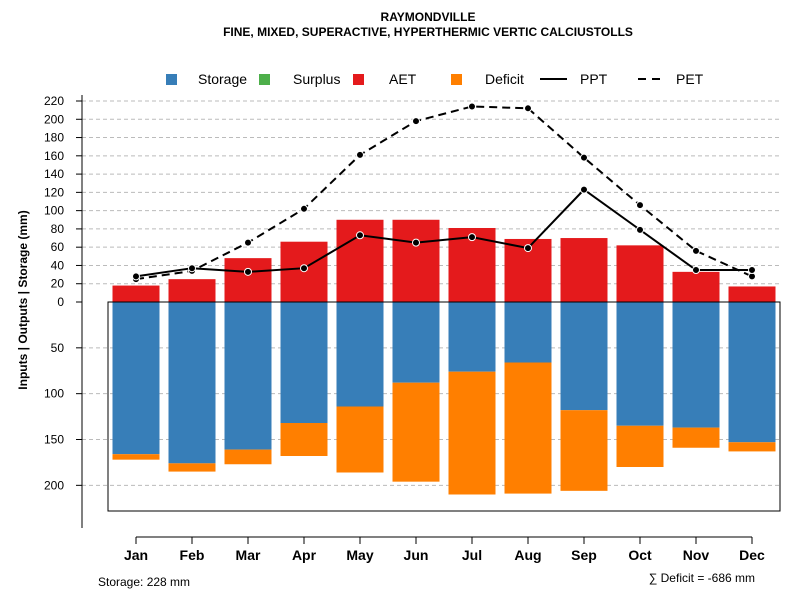  Describe the element at coordinates (136, 555) in the screenshot. I see `x-tick-label-jan: Jan` at that location.